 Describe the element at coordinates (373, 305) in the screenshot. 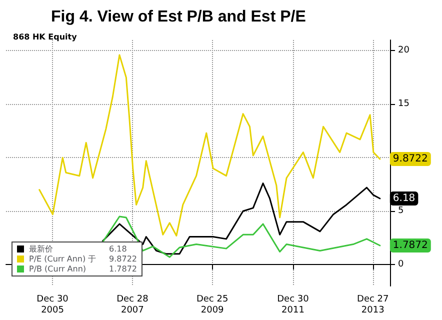

I see `x-tick-label: Dec 27 2013` at that location.